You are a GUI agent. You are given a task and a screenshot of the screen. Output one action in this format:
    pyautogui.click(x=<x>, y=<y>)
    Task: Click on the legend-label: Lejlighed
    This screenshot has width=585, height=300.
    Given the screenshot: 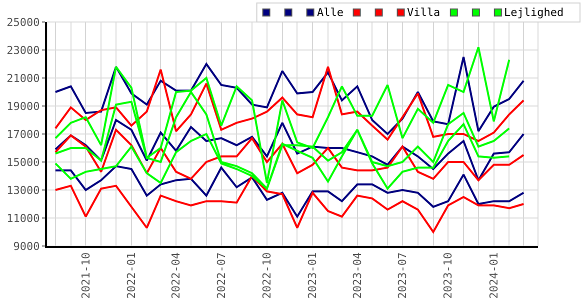 What is the action you would take?
    pyautogui.click(x=534, y=12)
    